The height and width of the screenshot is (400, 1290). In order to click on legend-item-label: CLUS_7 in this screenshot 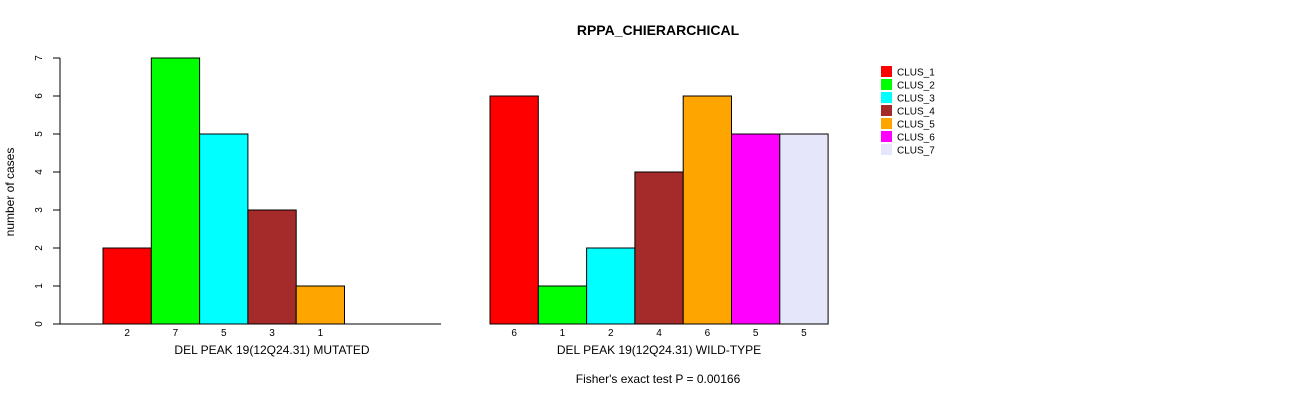, I will do `click(916, 151)`.